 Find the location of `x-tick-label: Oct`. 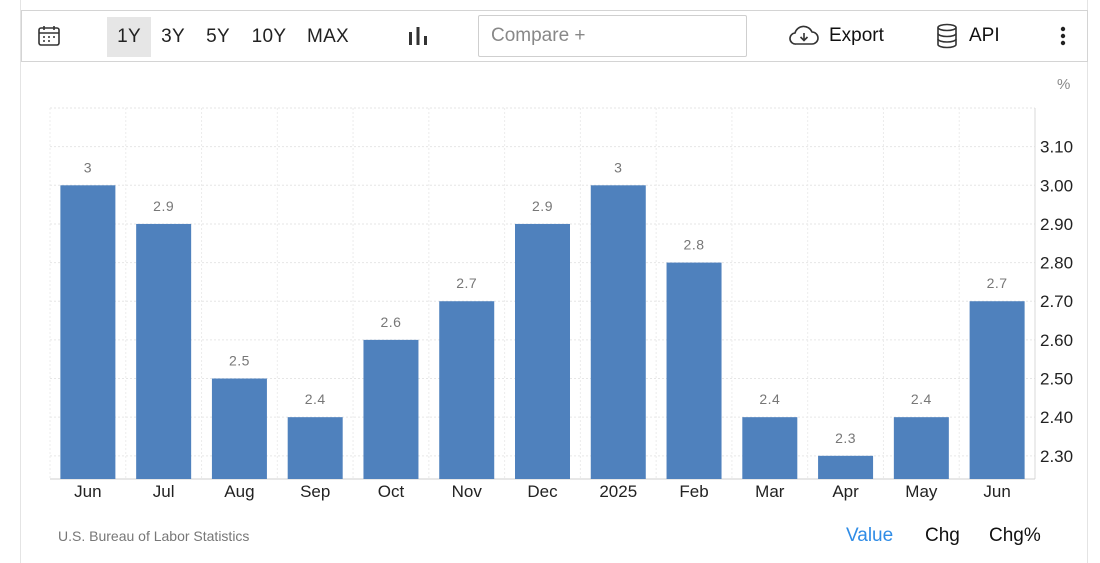

x-tick-label: Oct is located at coordinates (391, 491).